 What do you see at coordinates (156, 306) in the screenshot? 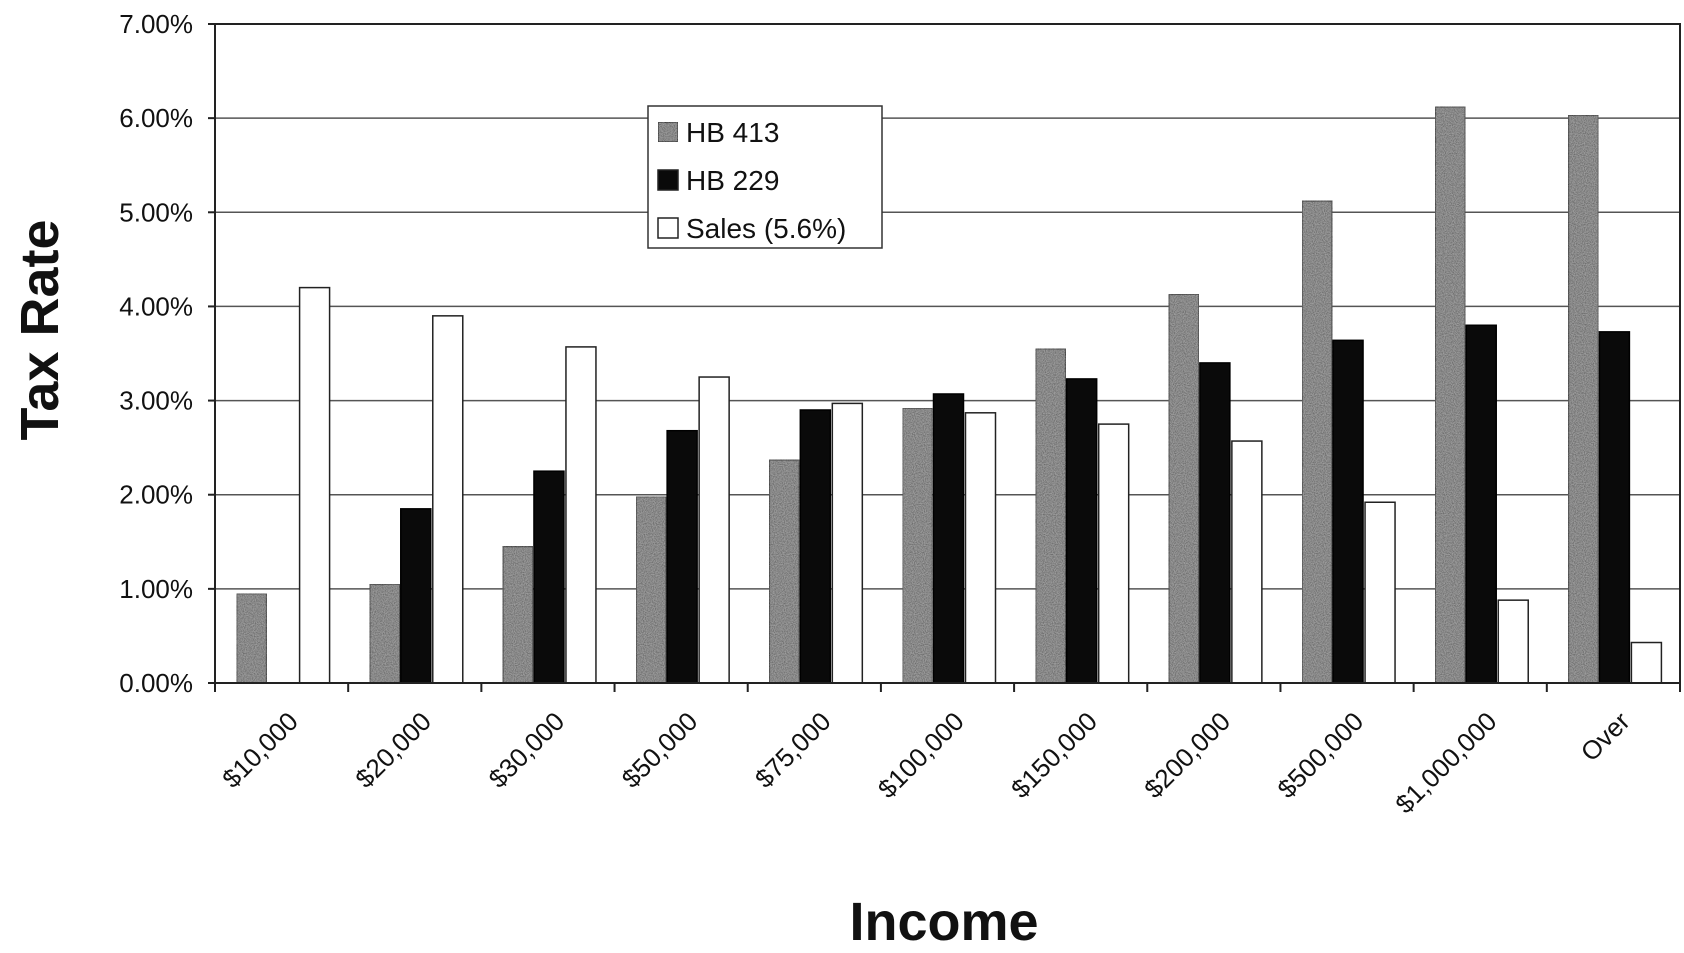
I see `y-tick-label: 4.00%` at bounding box center [156, 306].